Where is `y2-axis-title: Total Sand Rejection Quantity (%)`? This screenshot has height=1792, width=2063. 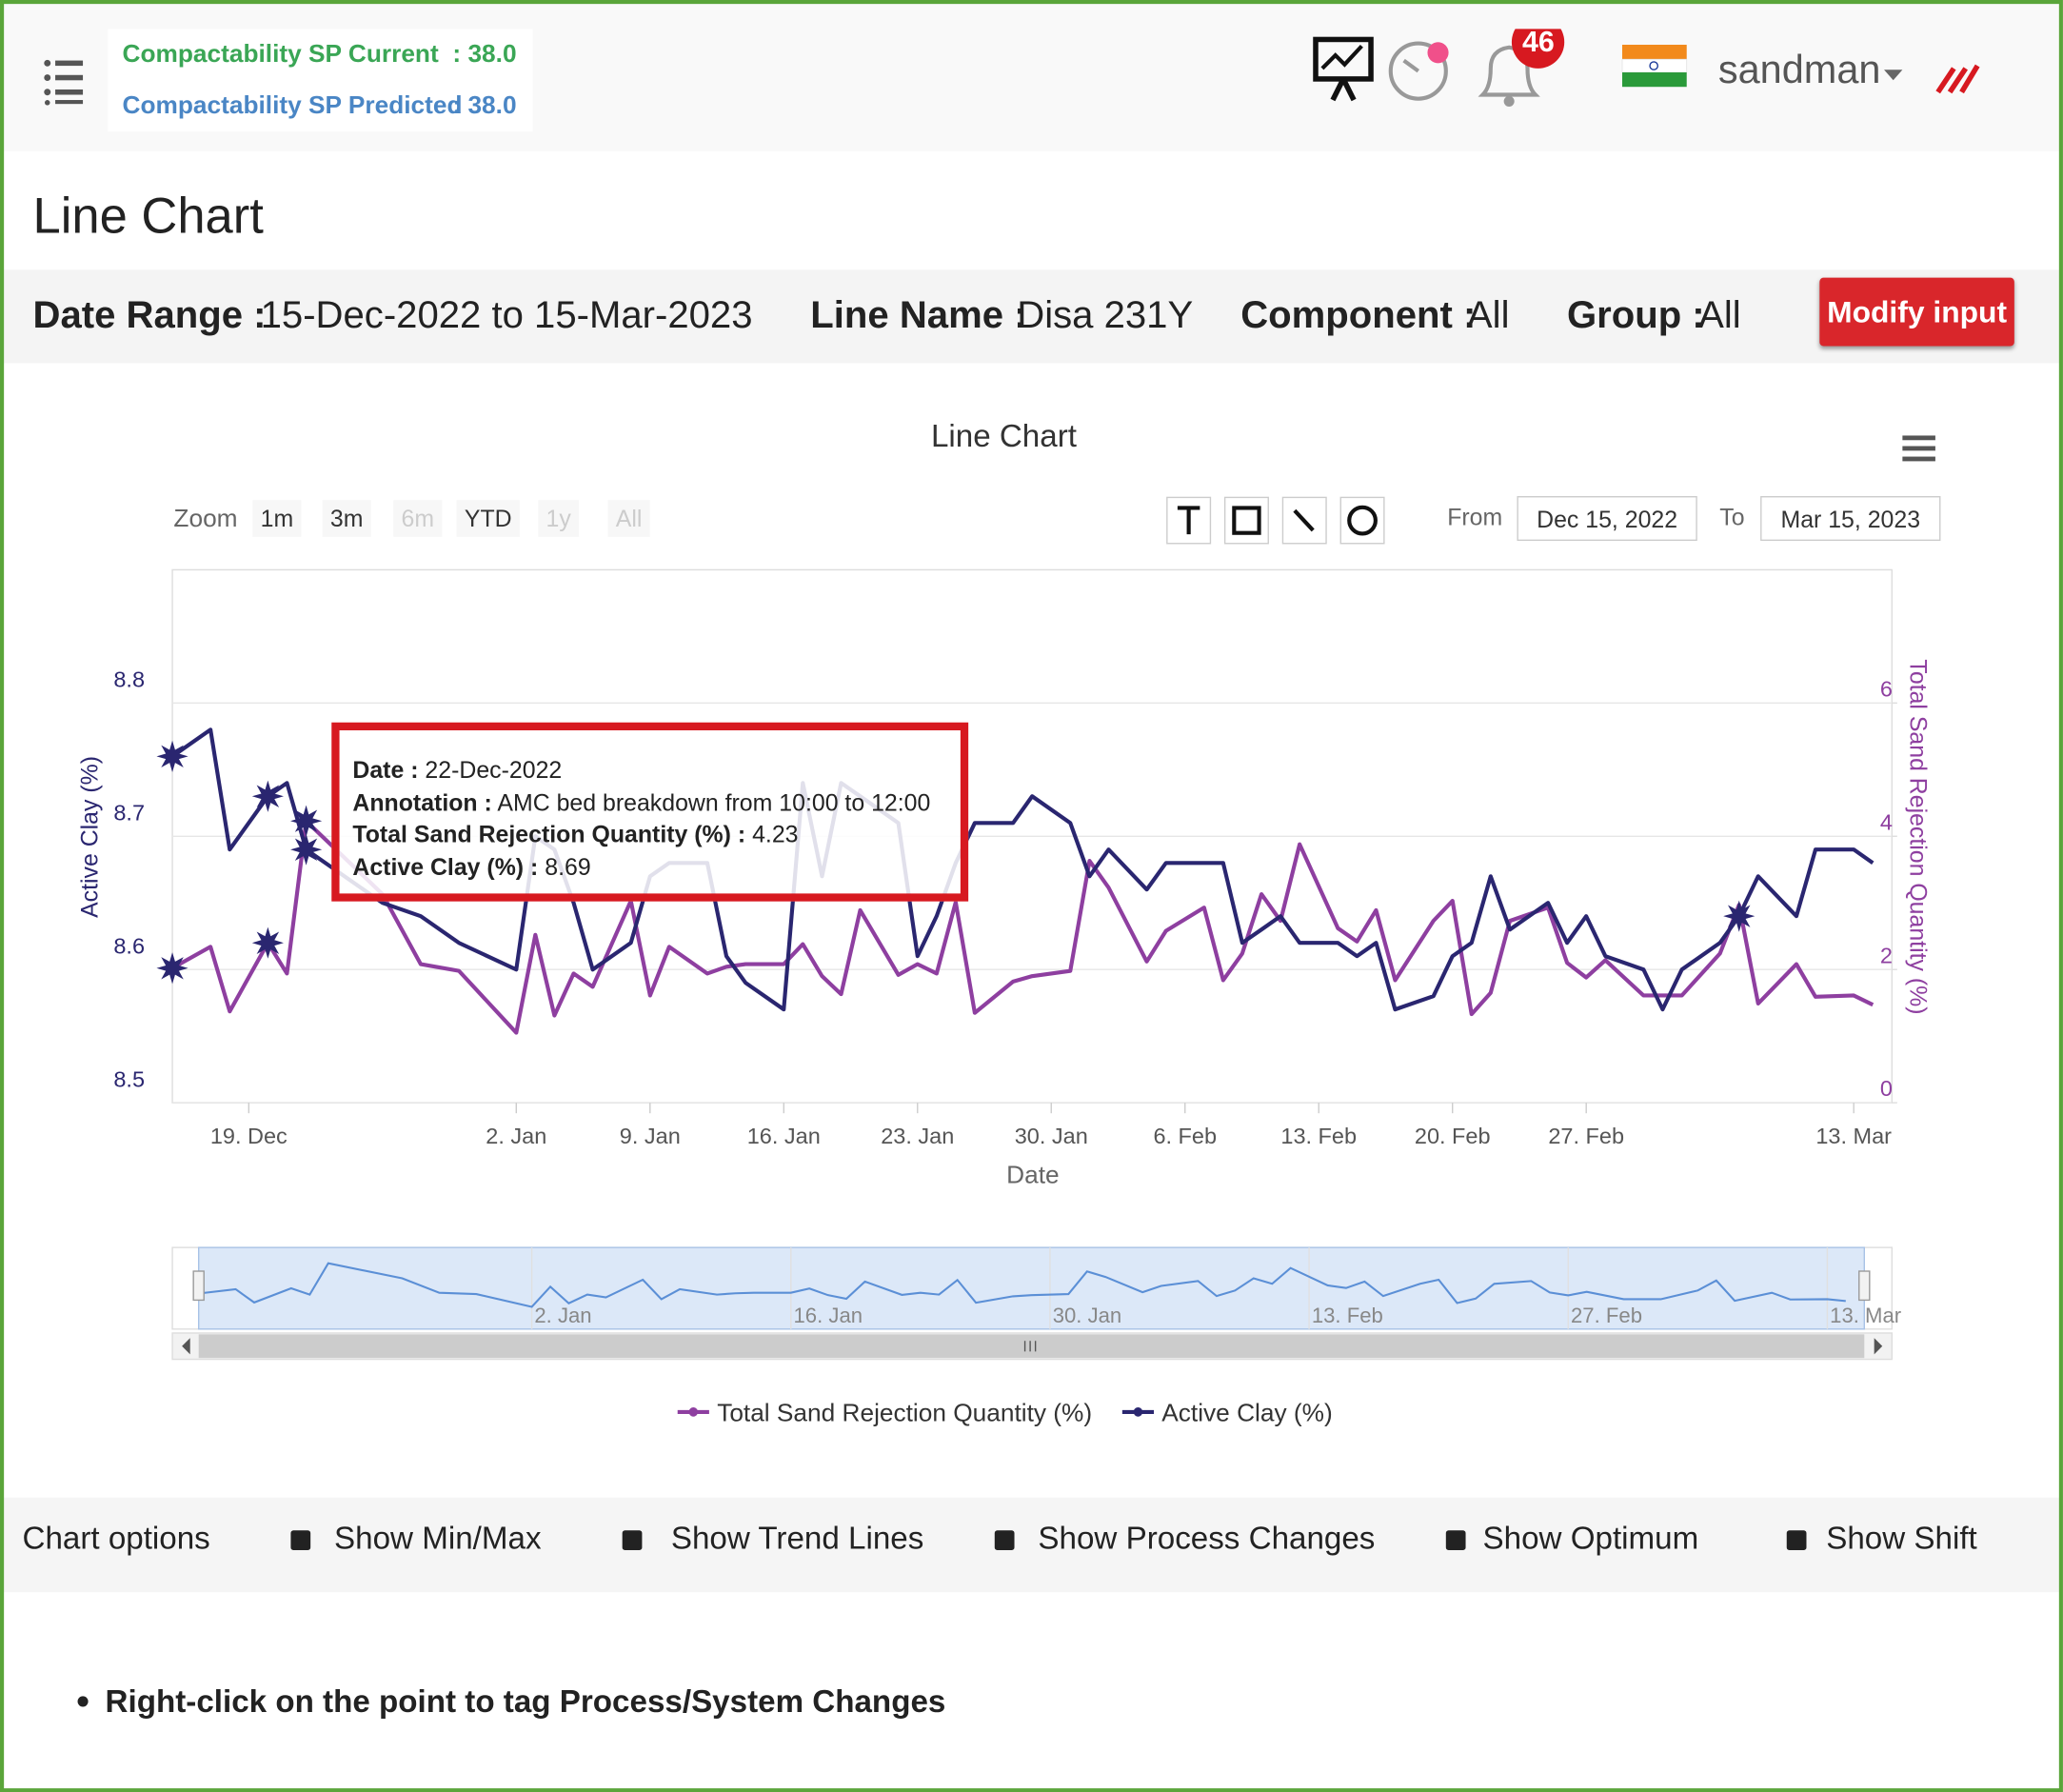 y2-axis-title: Total Sand Rejection Quantity (%) is located at coordinates (1918, 836).